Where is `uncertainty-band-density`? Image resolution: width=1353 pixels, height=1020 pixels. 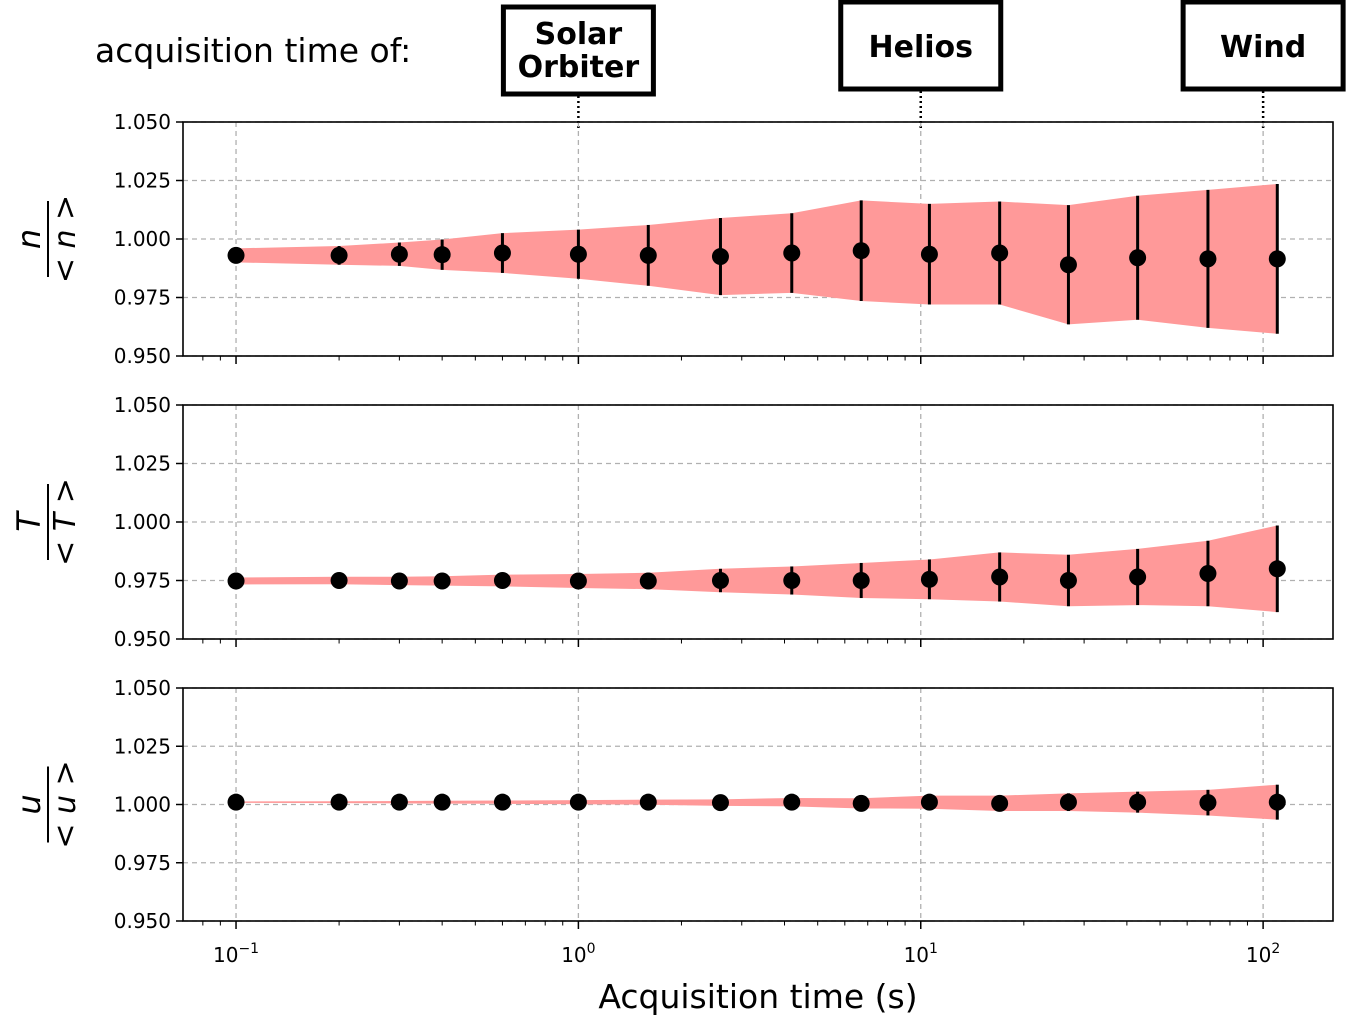 uncertainty-band-density is located at coordinates (757, 259).